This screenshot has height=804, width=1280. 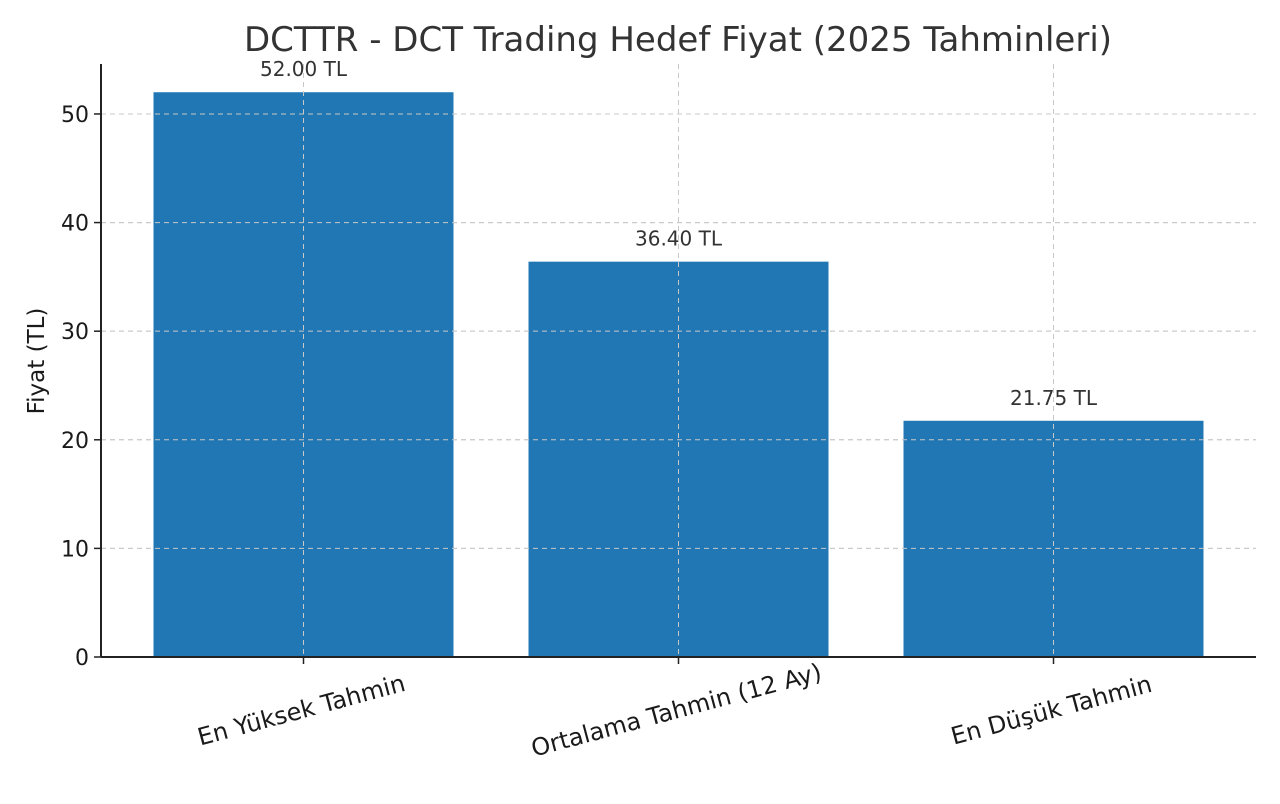 What do you see at coordinates (1053, 538) in the screenshot?
I see `bar` at bounding box center [1053, 538].